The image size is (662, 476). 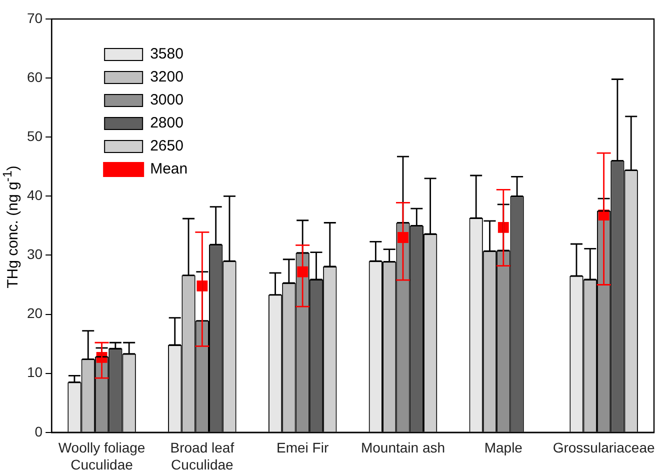 What do you see at coordinates (603, 448) in the screenshot?
I see `x-tick-label: Grossulariaceae` at bounding box center [603, 448].